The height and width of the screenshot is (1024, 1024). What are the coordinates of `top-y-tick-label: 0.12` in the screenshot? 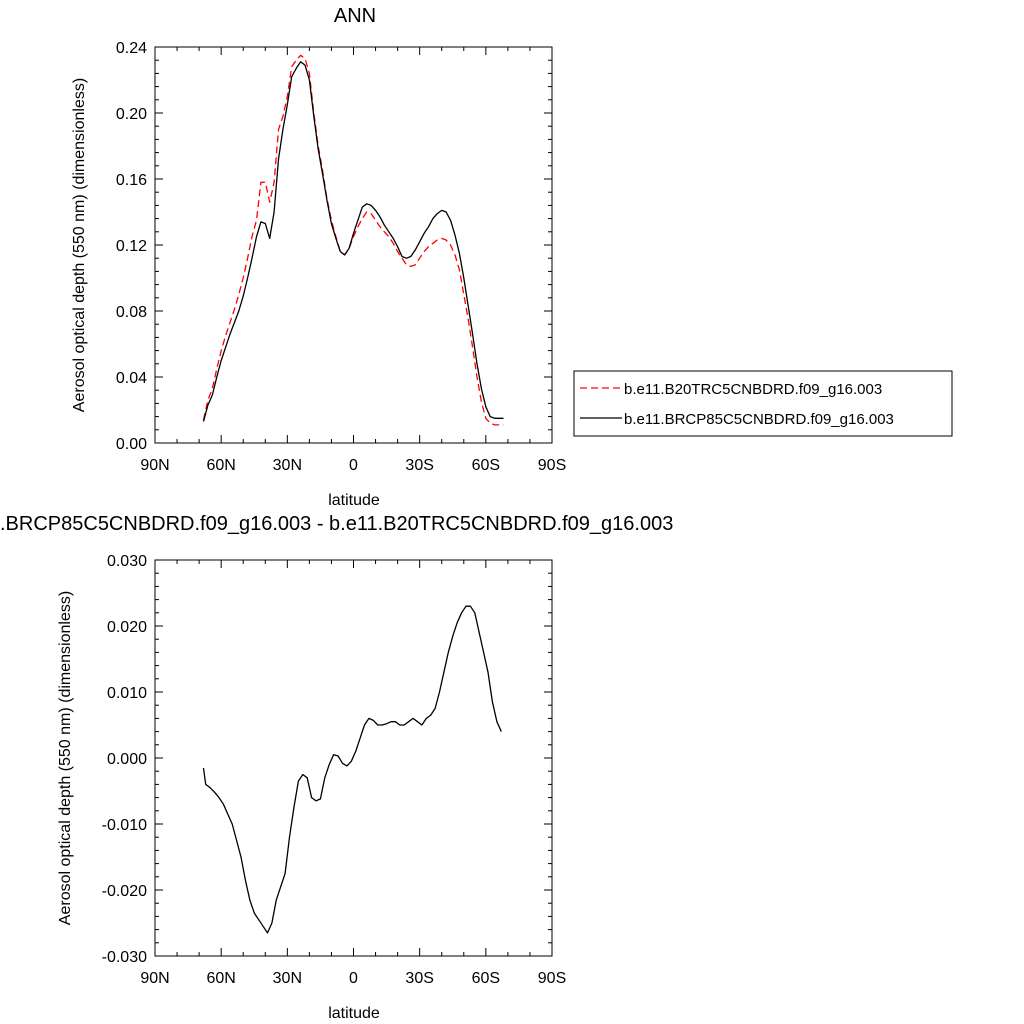 It's located at (131, 246).